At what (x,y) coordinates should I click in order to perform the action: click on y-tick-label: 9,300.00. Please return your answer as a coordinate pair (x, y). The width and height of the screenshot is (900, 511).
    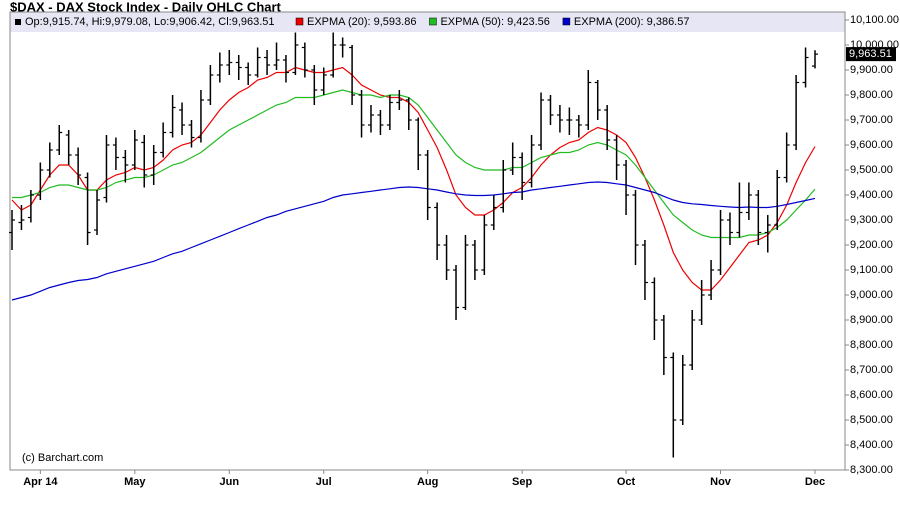
    Looking at the image, I should click on (871, 220).